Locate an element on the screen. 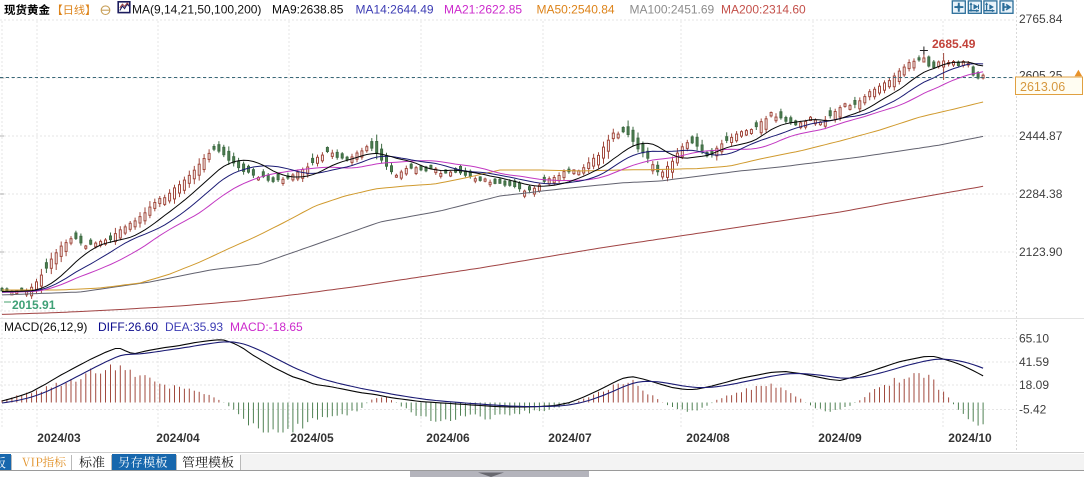 The height and width of the screenshot is (477, 1084). svg-text: 2024/09 is located at coordinates (840, 438).